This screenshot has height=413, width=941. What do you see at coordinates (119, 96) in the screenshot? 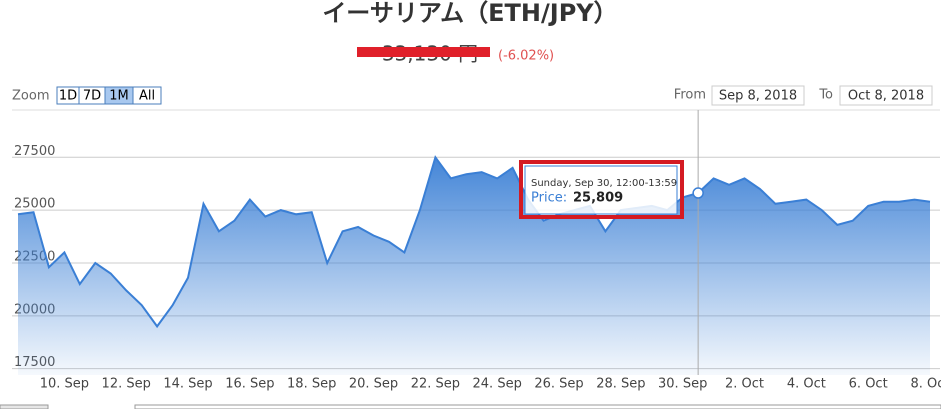
I see `zoom-button-label: 1M` at bounding box center [119, 96].